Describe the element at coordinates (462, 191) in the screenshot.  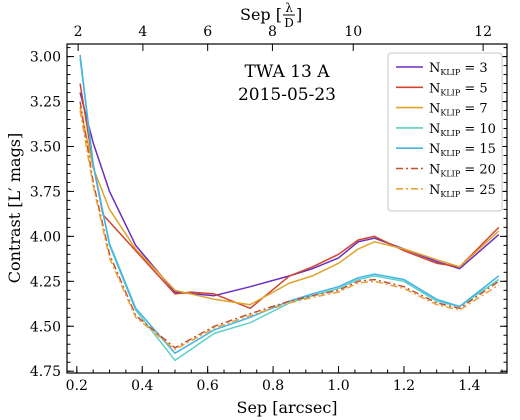
I see `legend-label-nklip-25: NKLIP = 25` at that location.